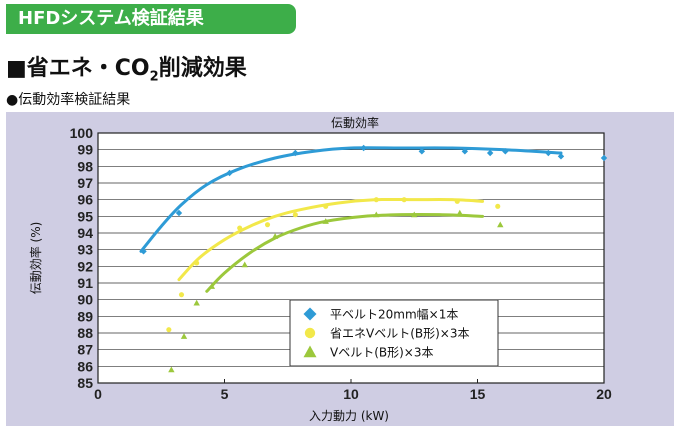 The width and height of the screenshot is (680, 431). Describe the element at coordinates (85, 166) in the screenshot. I see `y-tick-label: 98` at that location.